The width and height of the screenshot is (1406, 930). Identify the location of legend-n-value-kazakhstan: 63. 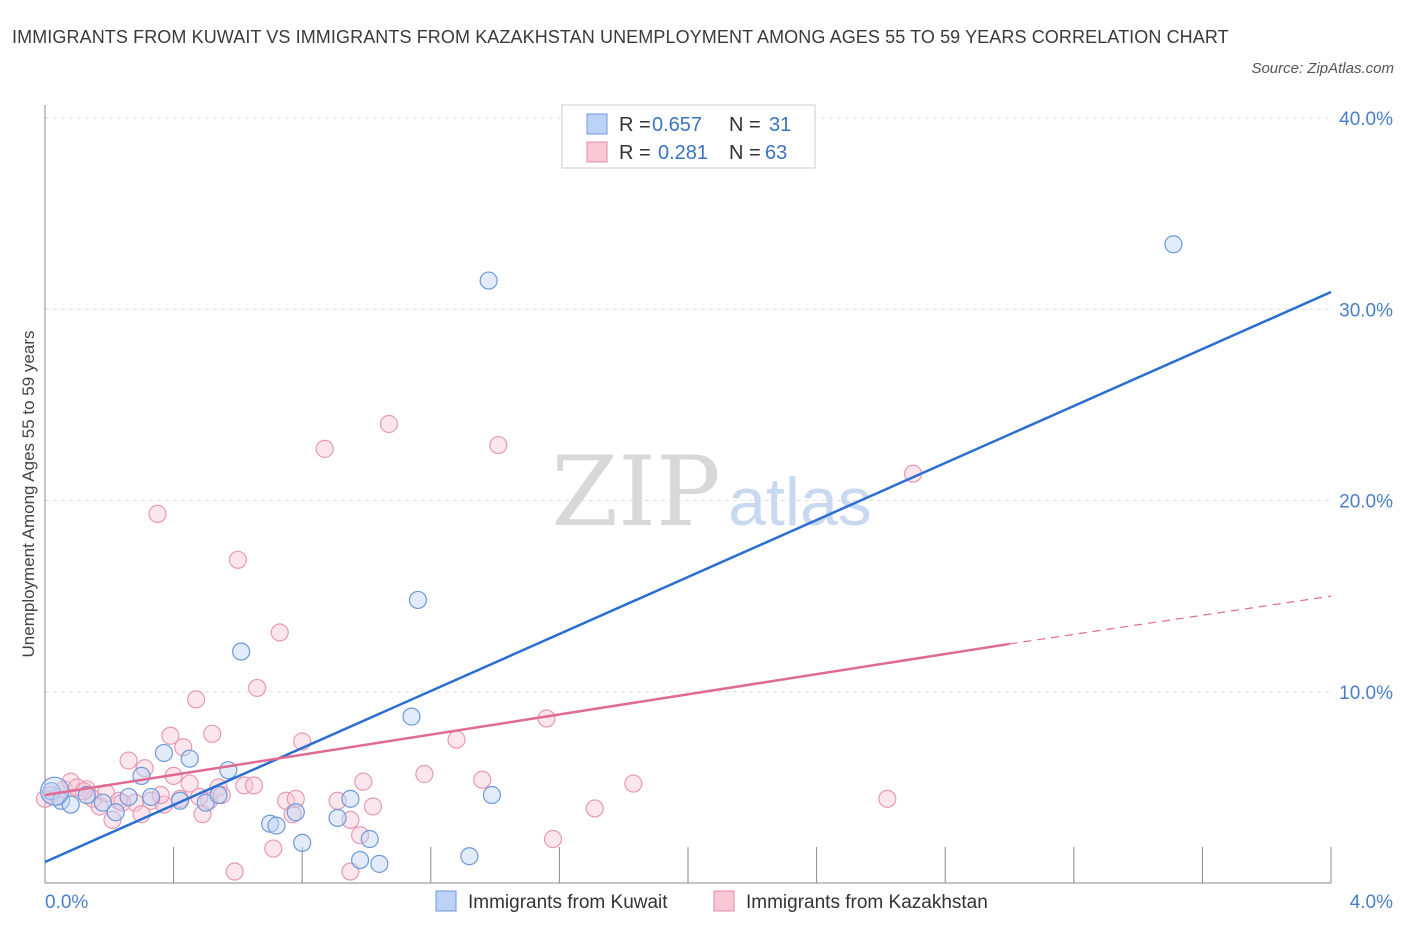
(776, 153).